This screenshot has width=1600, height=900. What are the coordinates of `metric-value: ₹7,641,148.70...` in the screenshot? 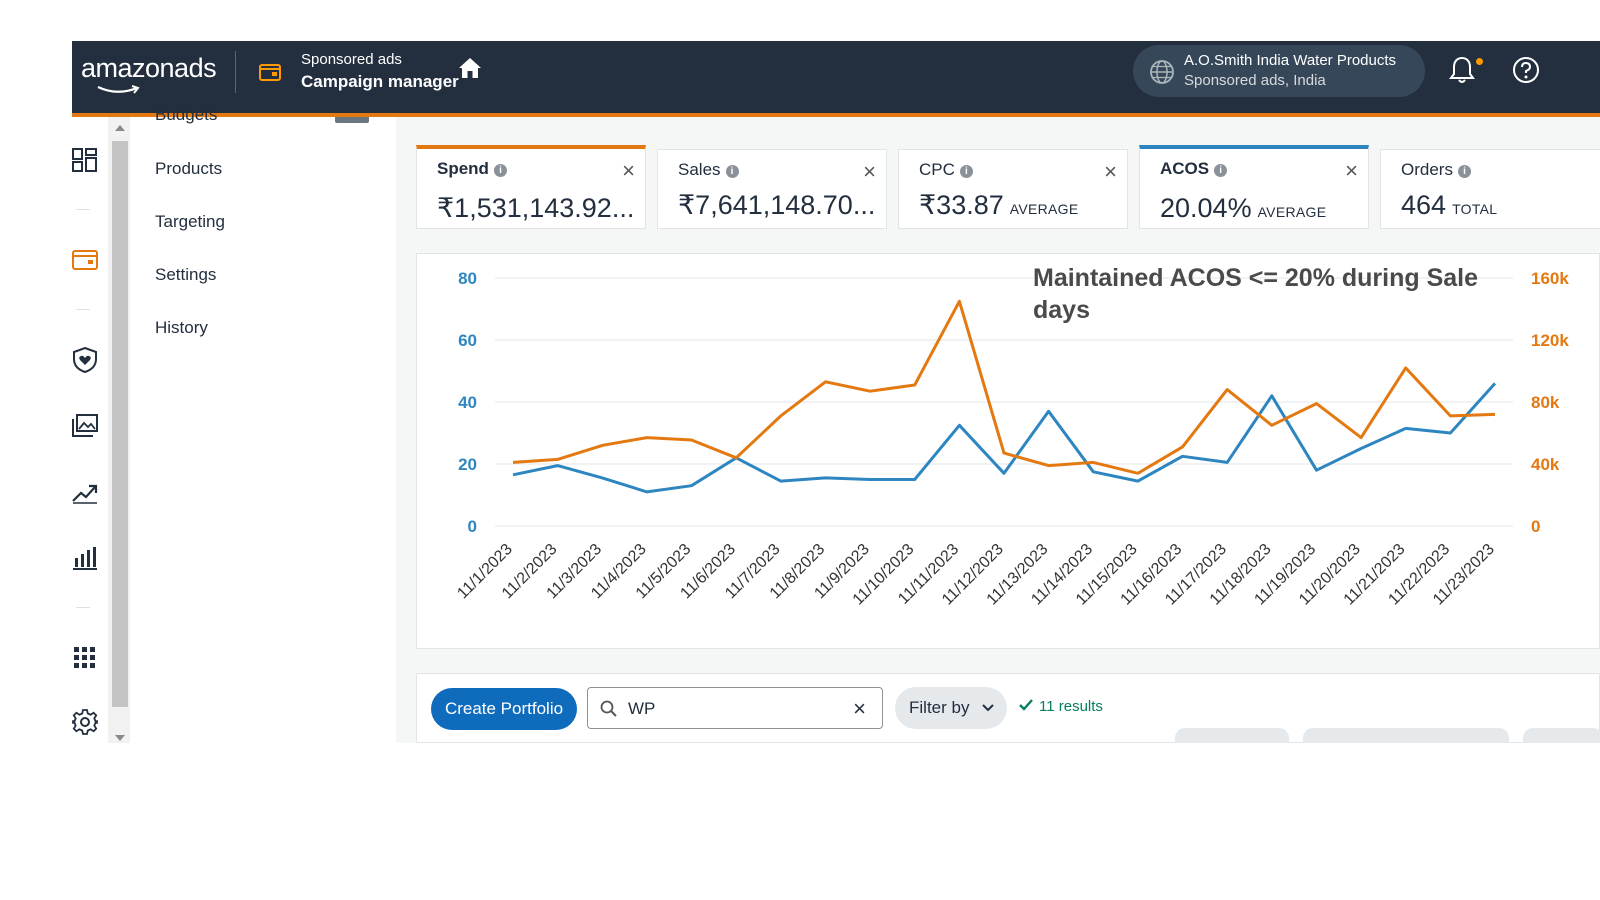 It's located at (777, 205).